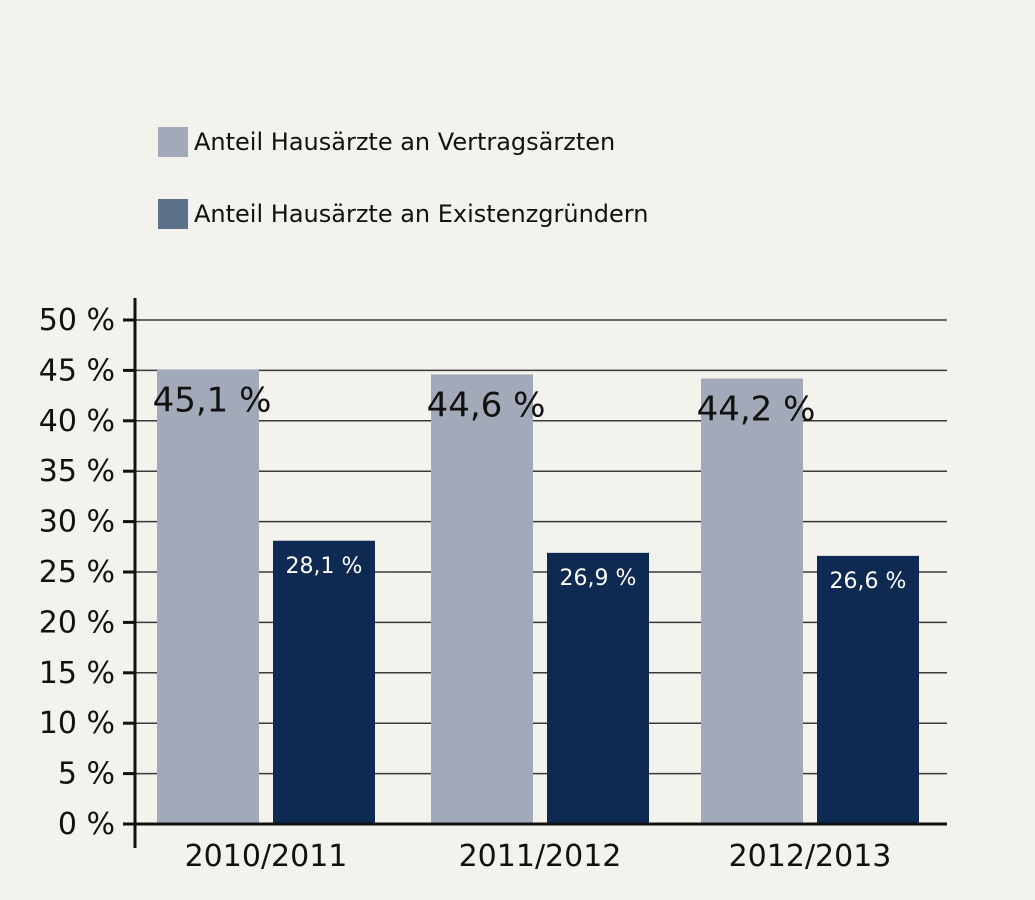  What do you see at coordinates (173, 214) in the screenshot?
I see `legend-swatch-existenzgruender` at bounding box center [173, 214].